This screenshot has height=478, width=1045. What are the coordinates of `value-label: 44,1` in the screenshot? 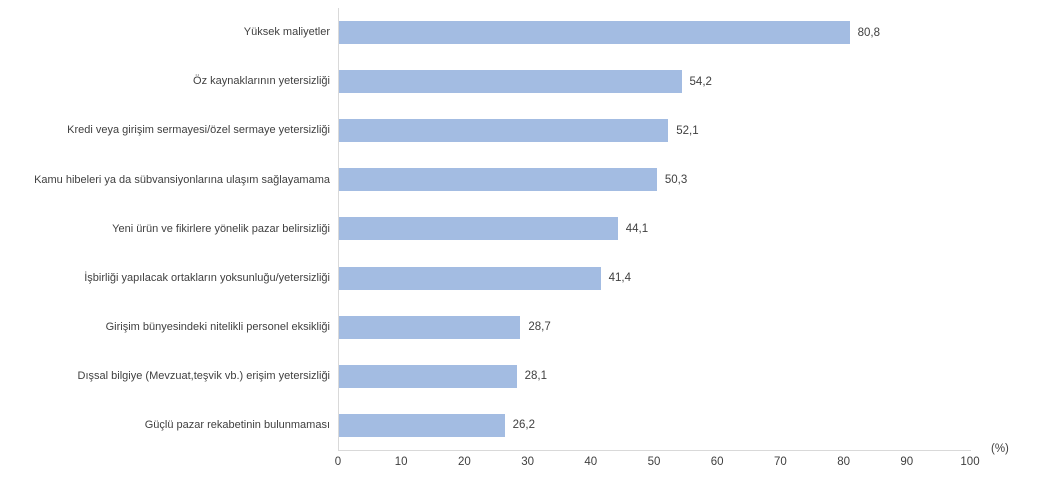 It's located at (637, 228).